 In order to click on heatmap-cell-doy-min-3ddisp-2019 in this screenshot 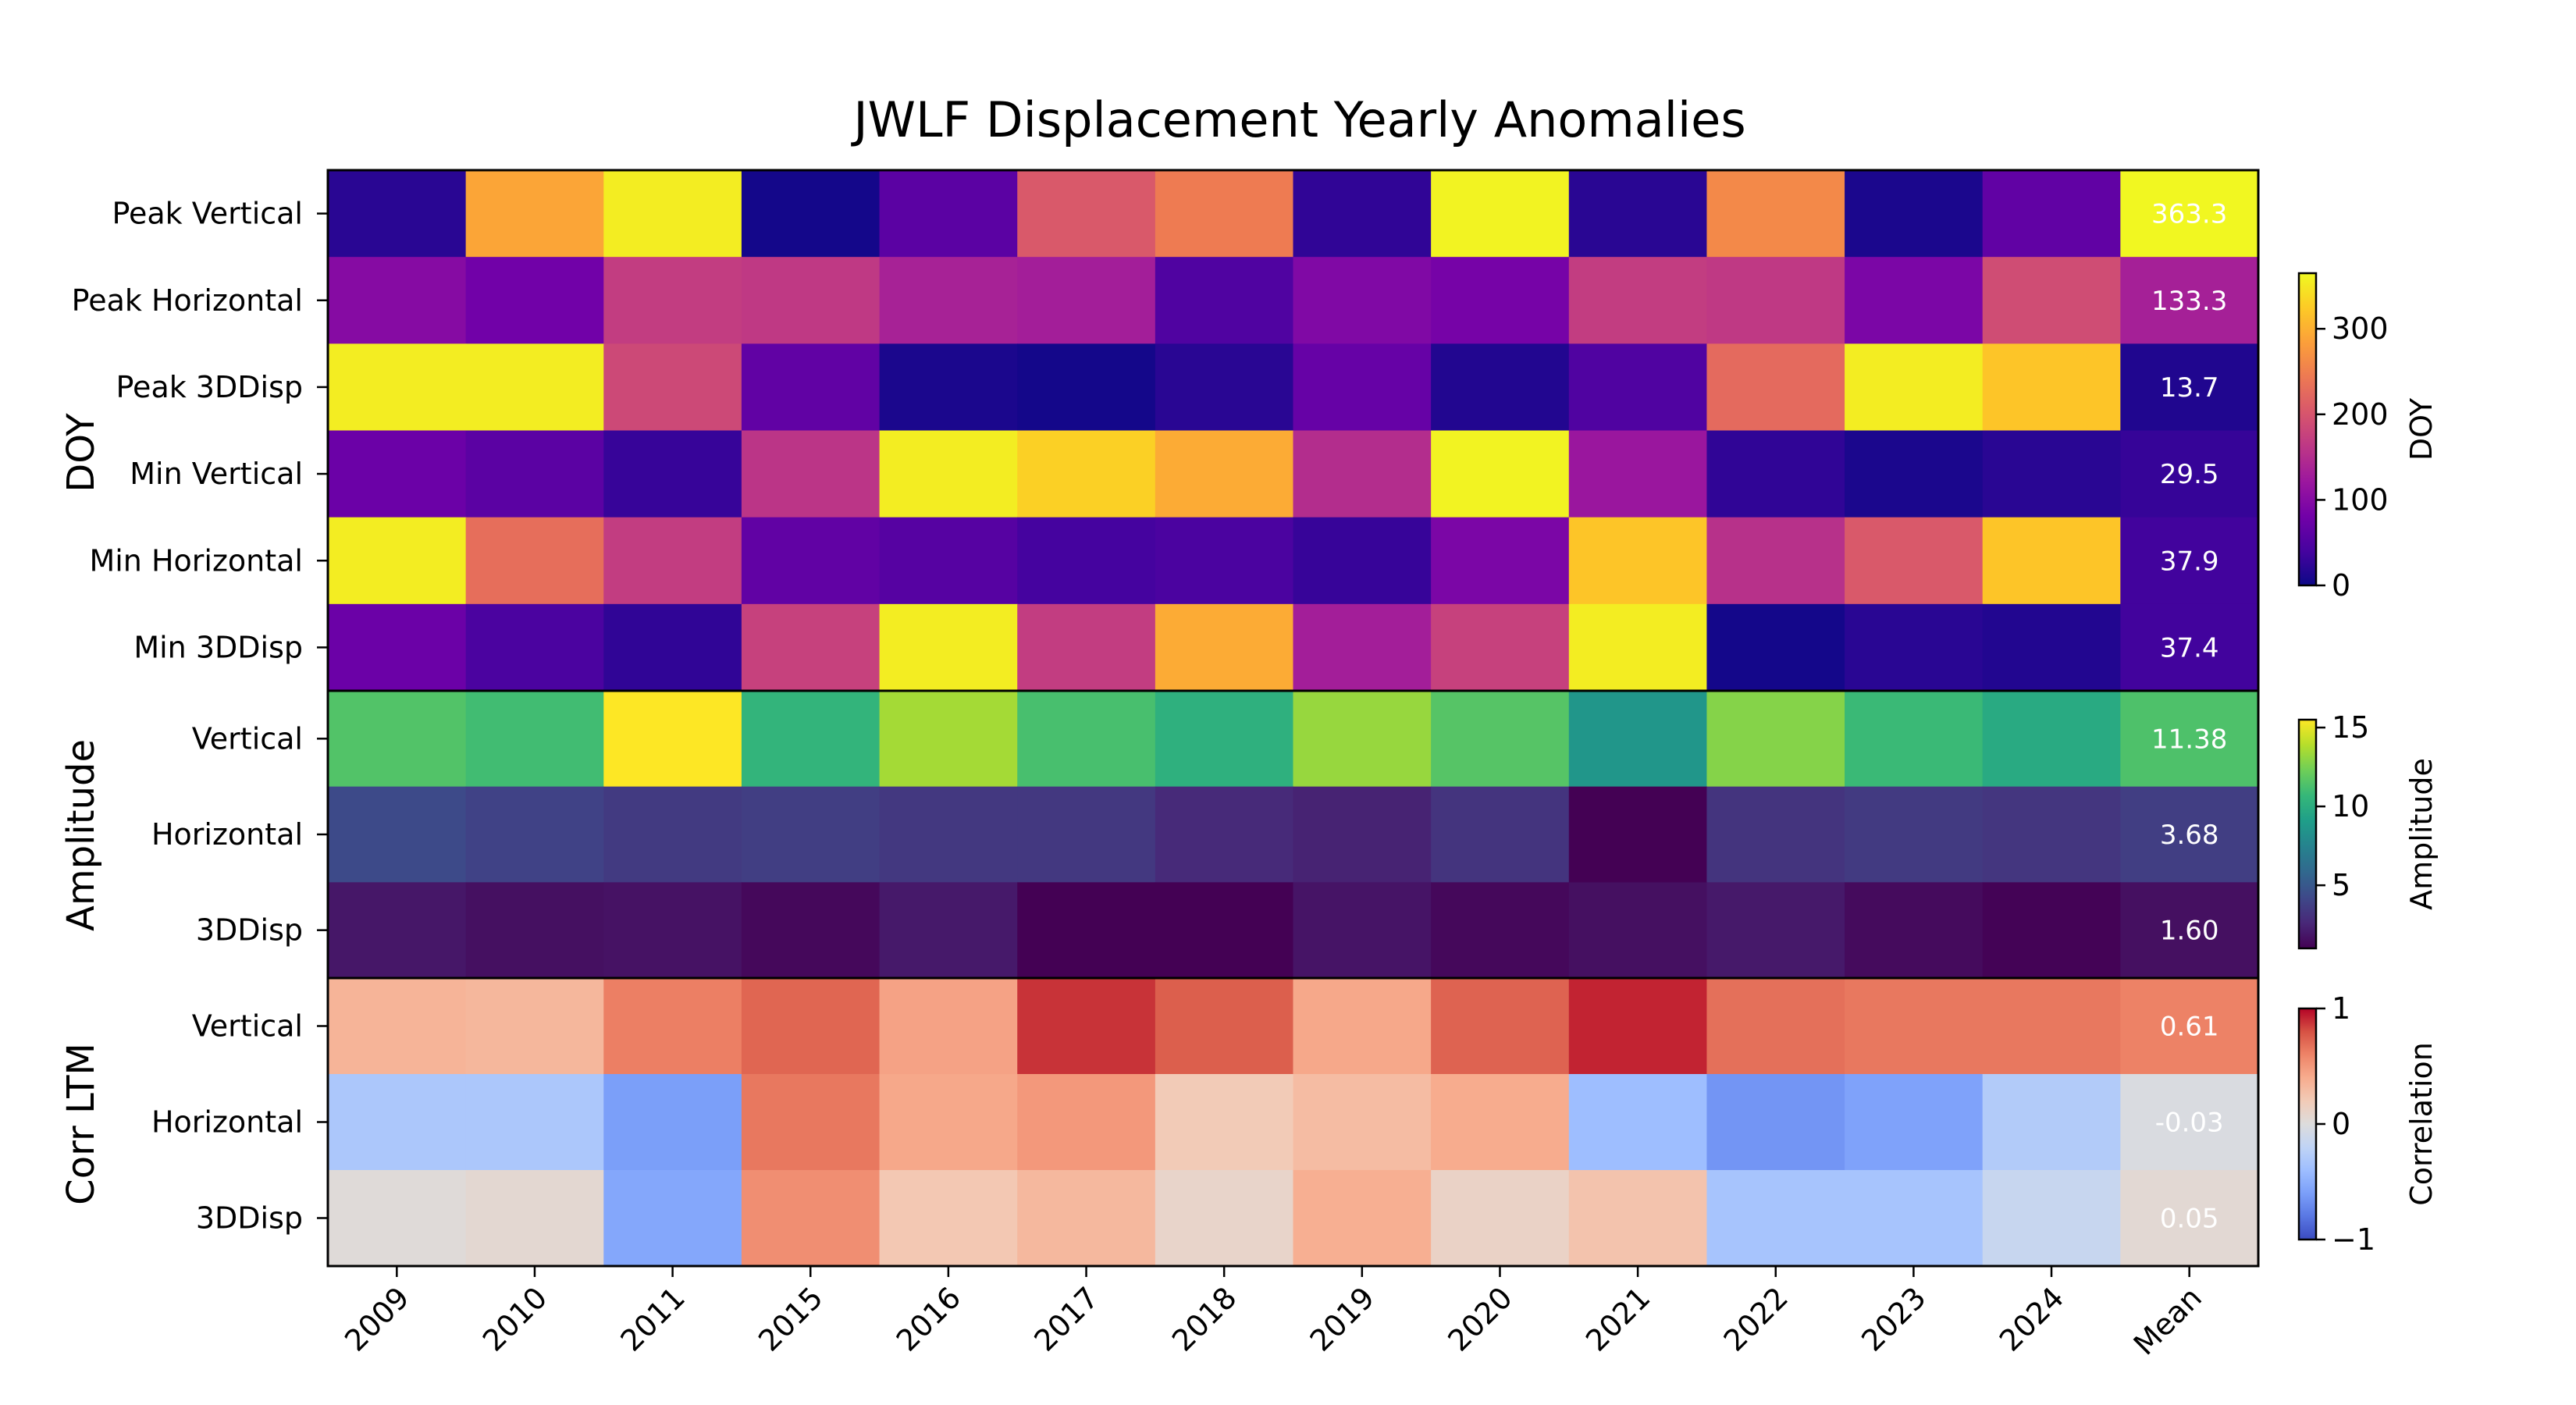, I will do `click(1362, 647)`.